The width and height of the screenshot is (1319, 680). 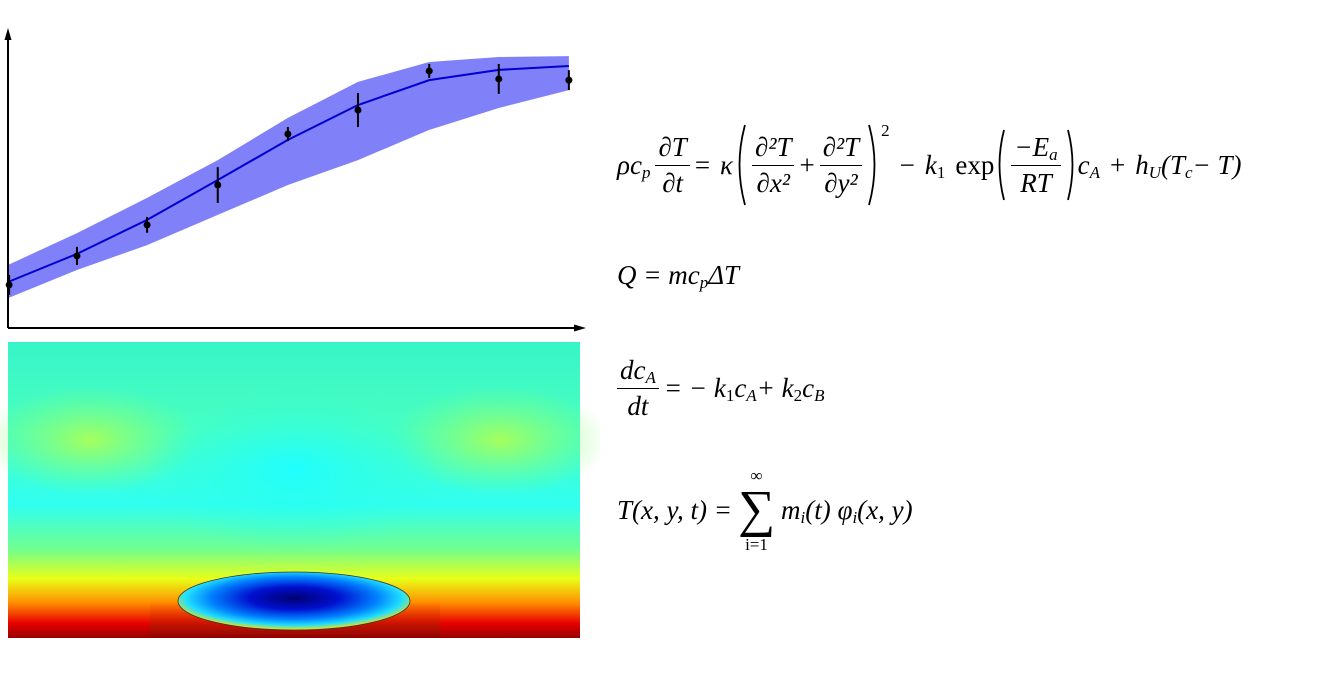 I want to click on equation-token: ∂T, so click(x=672, y=149).